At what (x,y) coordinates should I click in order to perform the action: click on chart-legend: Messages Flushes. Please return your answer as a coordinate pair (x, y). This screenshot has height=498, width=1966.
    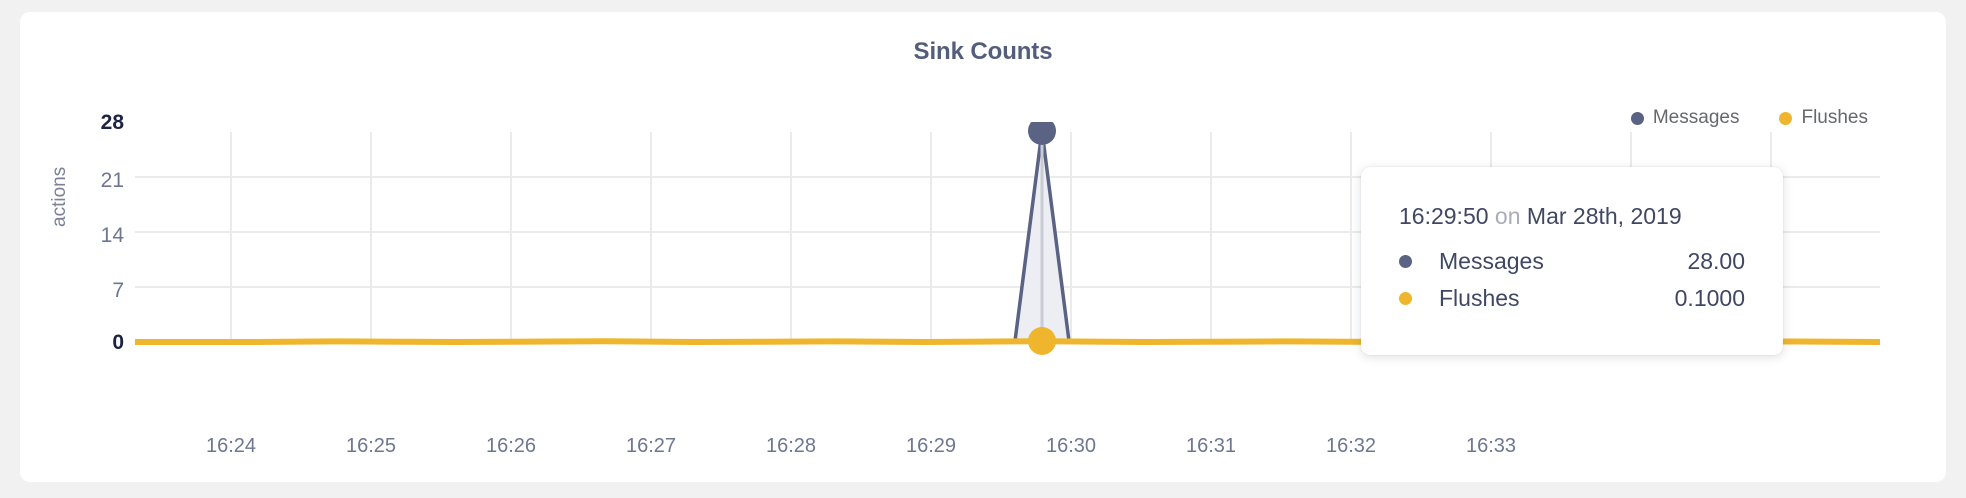
    Looking at the image, I should click on (1749, 118).